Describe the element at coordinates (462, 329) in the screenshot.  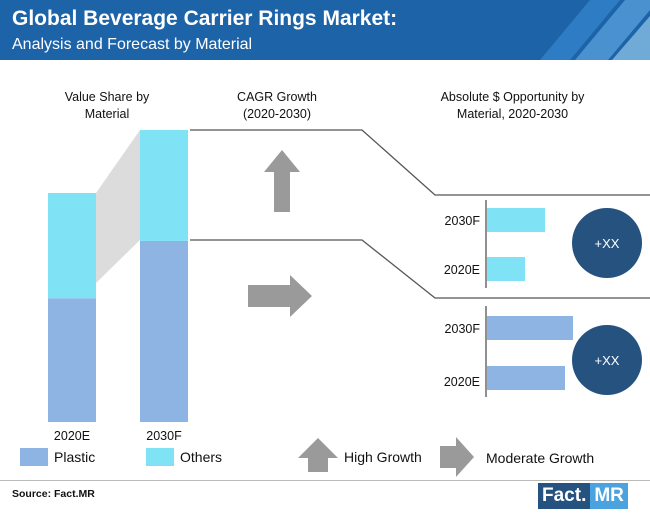
I see `plastic-2030f-label: 2030F` at that location.